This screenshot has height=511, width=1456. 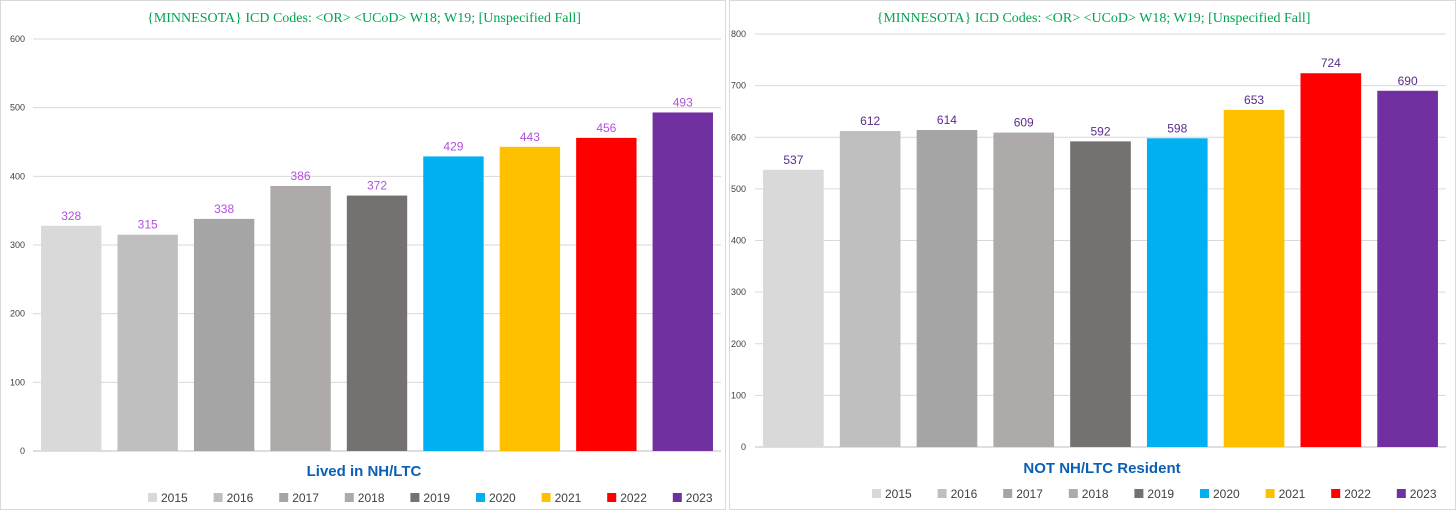 What do you see at coordinates (683, 102) in the screenshot?
I see `data-label-2023: 493` at bounding box center [683, 102].